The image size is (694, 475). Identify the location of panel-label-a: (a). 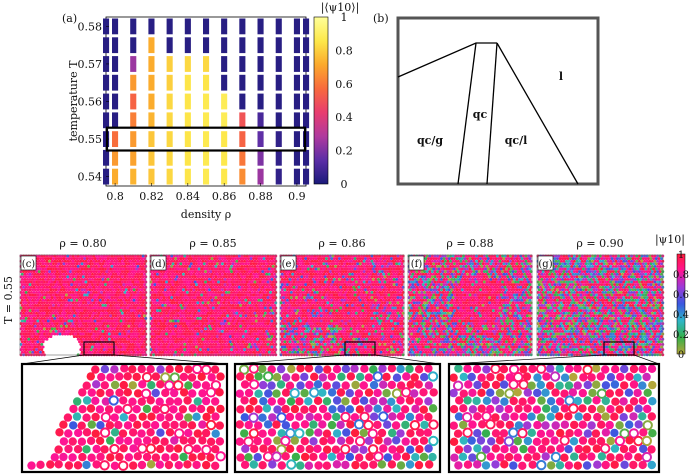
(69, 18).